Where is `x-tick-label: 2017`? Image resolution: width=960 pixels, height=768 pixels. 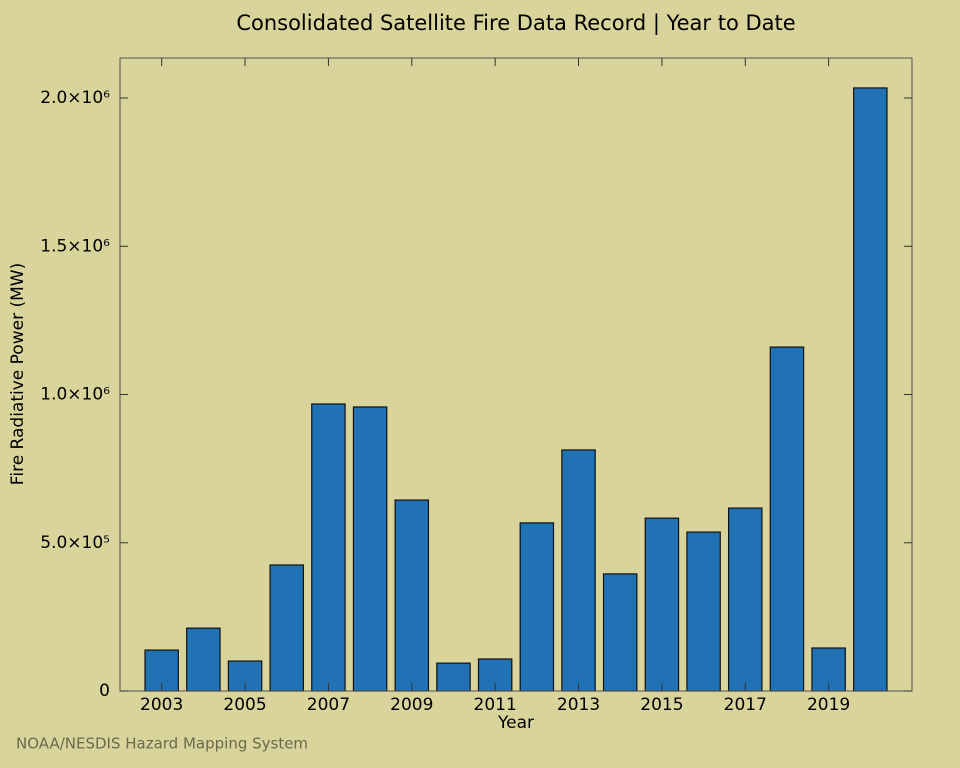 x-tick-label: 2017 is located at coordinates (745, 705).